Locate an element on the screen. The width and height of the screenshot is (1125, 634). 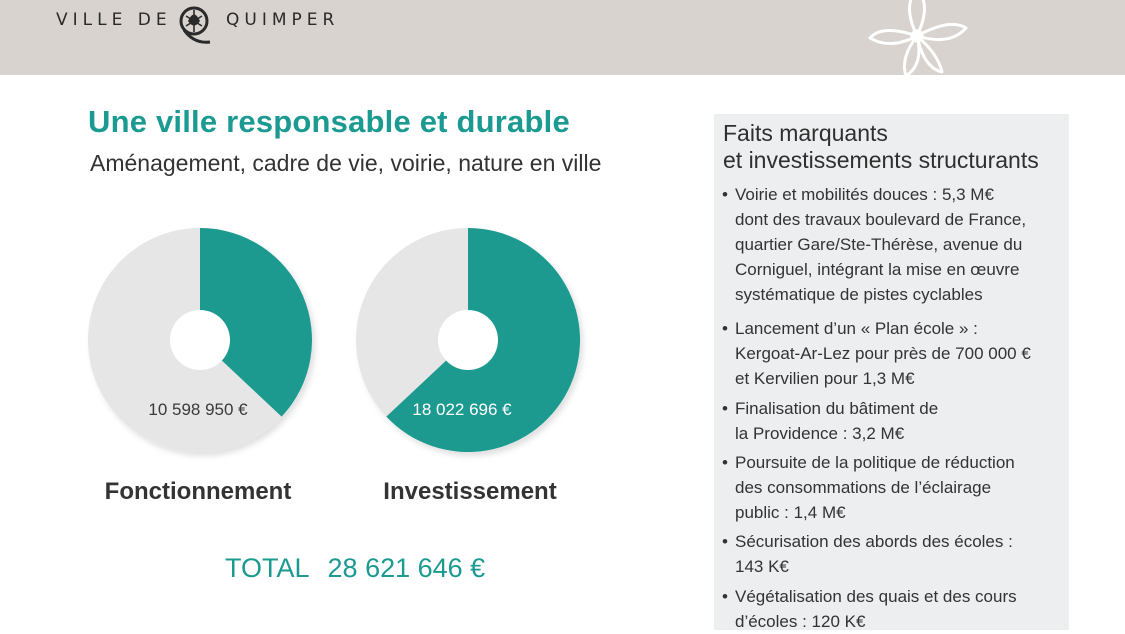
header-bar: VILLE DE QUIMPER is located at coordinates (562, 39).